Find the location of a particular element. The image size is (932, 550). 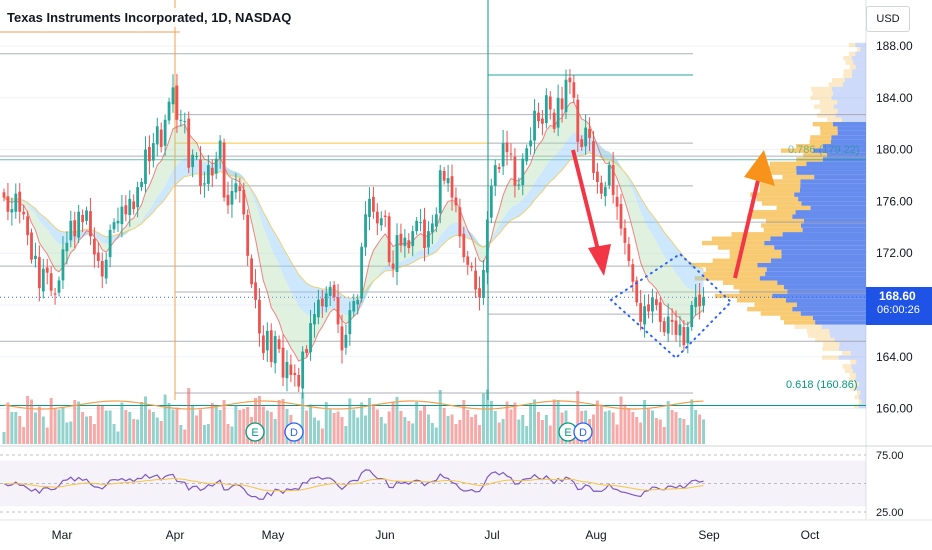

time-tick-label: Aug is located at coordinates (595, 535).